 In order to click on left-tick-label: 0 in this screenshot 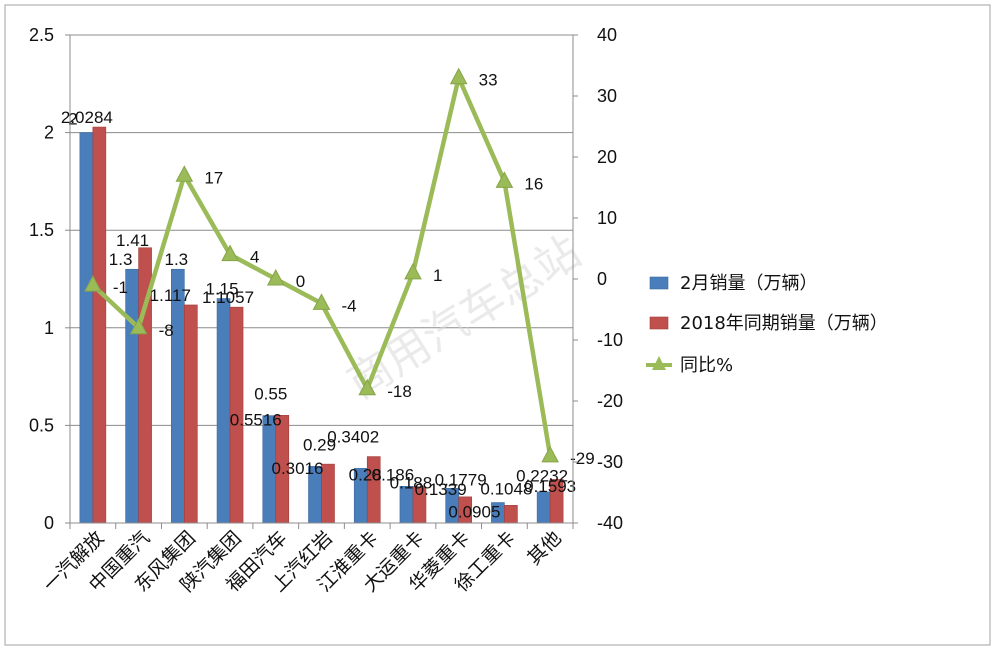, I will do `click(49, 523)`.